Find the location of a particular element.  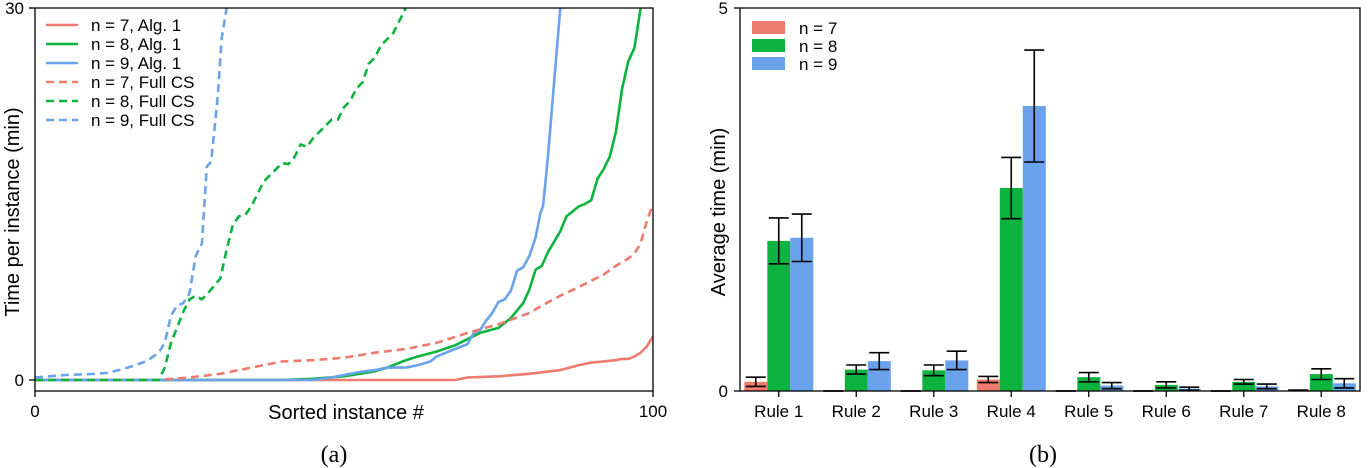

x-tick-label-0: 0 is located at coordinates (34, 411).